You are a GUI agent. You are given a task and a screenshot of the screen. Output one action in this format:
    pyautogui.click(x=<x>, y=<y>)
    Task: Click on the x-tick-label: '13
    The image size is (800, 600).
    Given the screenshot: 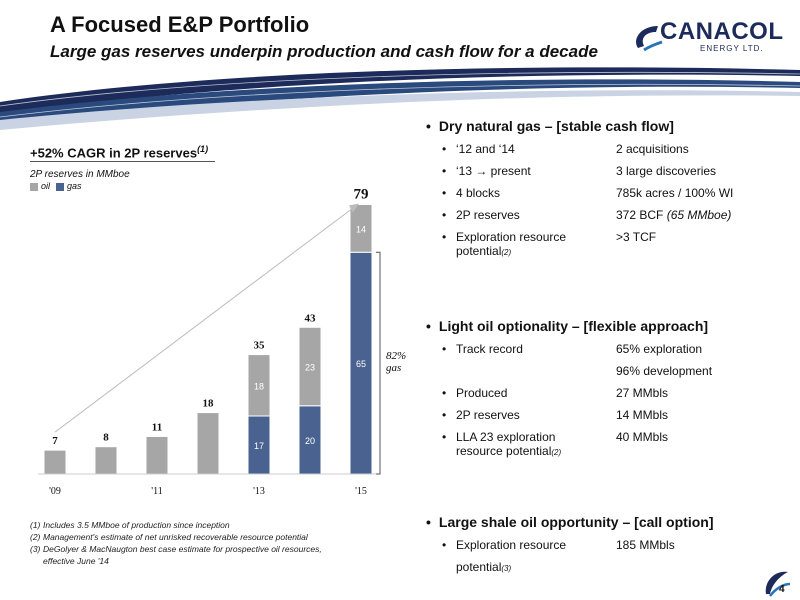 What is the action you would take?
    pyautogui.click(x=259, y=491)
    